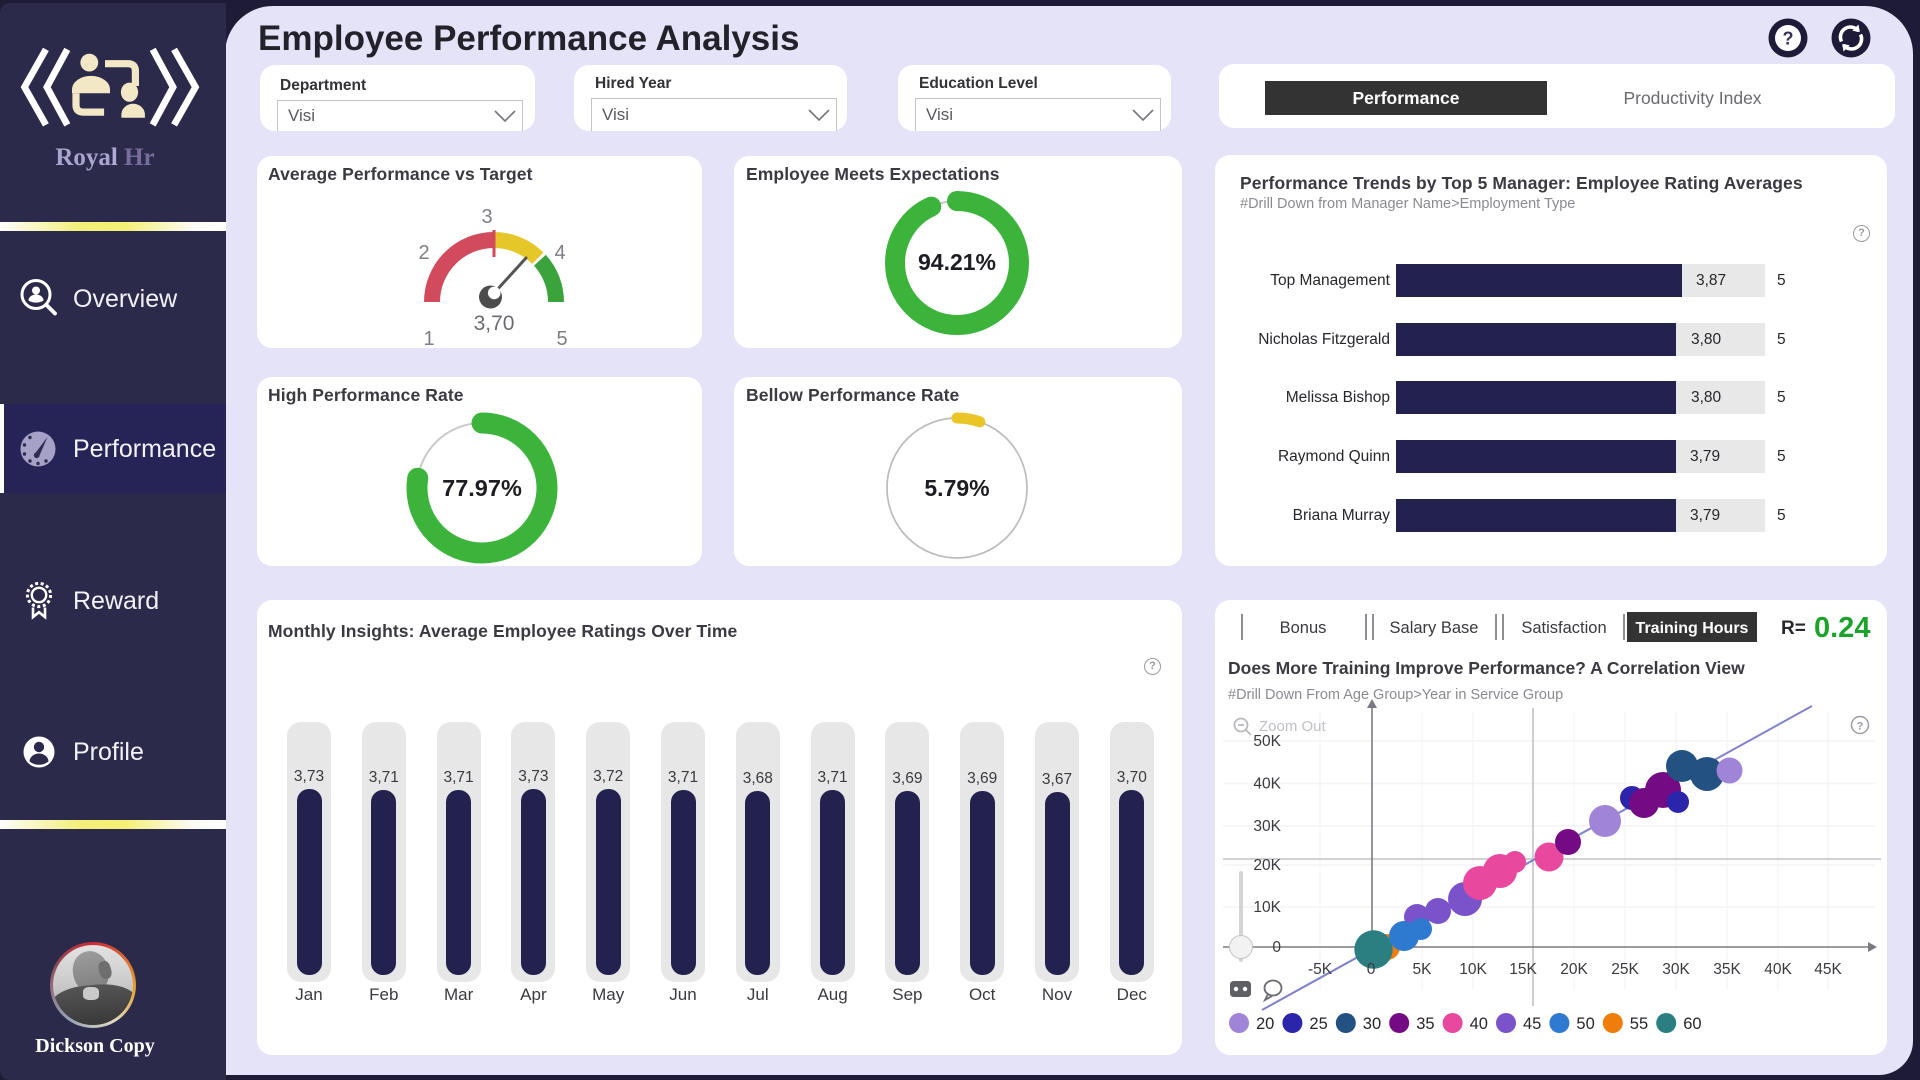 This screenshot has height=1080, width=1920. Describe the element at coordinates (494, 323) in the screenshot. I see `svg-text: 3,70` at that location.